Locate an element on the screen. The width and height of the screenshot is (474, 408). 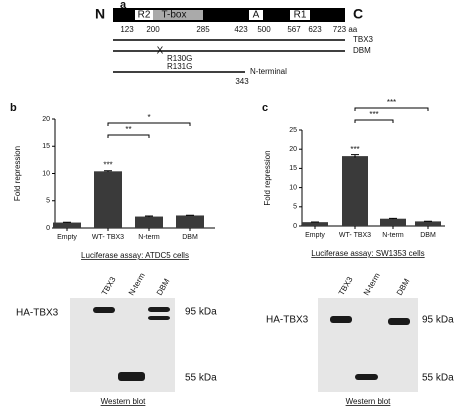
domain-label: T-box is located at coordinates (173, 15).